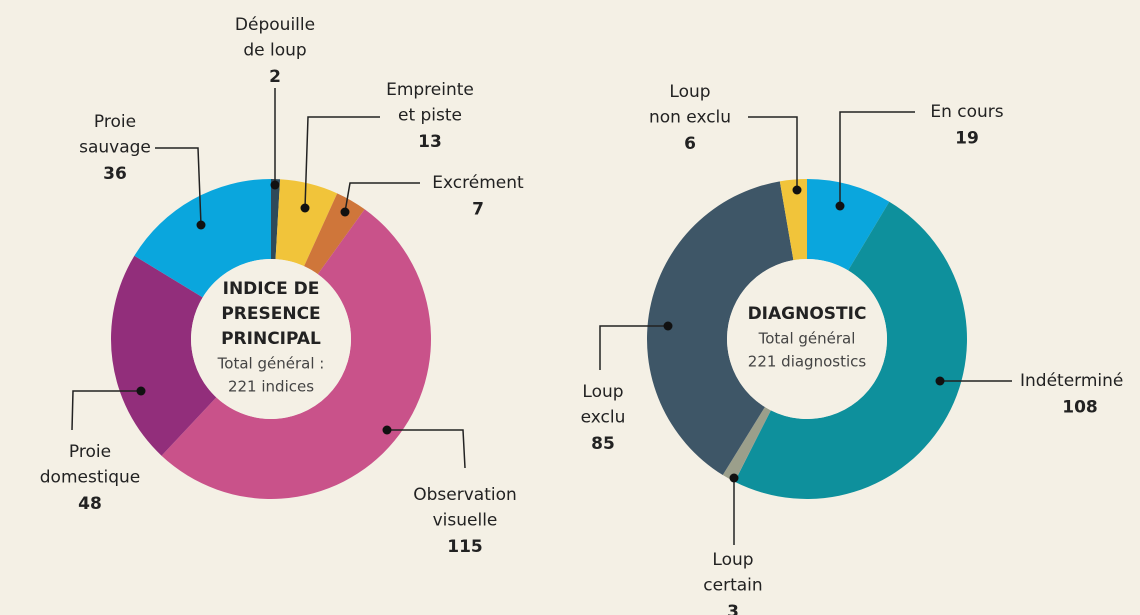  I want to click on center-title: DIAGNOSTIC, so click(807, 314).